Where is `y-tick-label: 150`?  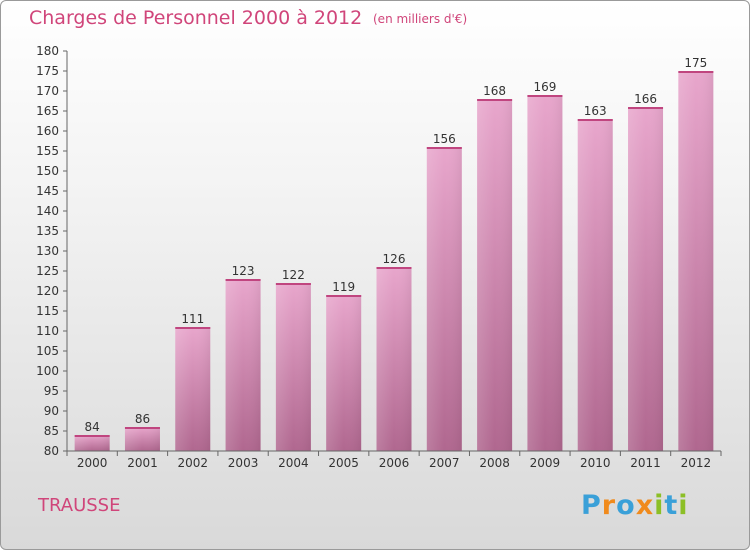 y-tick-label: 150 is located at coordinates (47, 171).